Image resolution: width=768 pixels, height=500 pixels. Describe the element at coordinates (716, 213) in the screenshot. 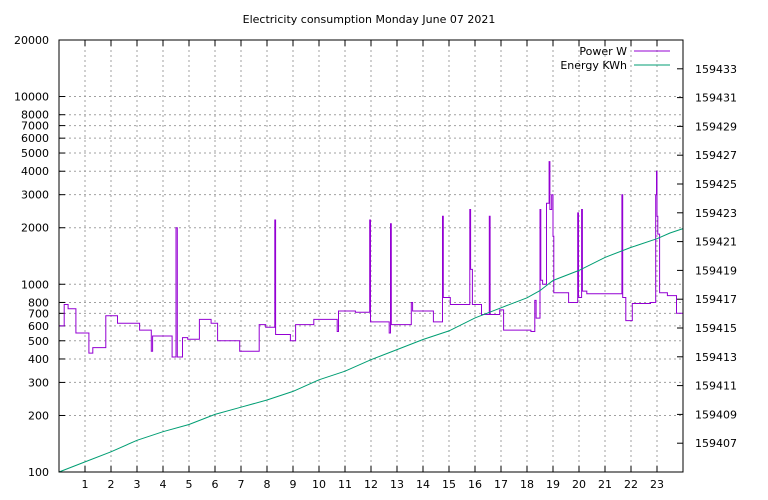

I see `y-right-tick-label-159423: 159423` at that location.